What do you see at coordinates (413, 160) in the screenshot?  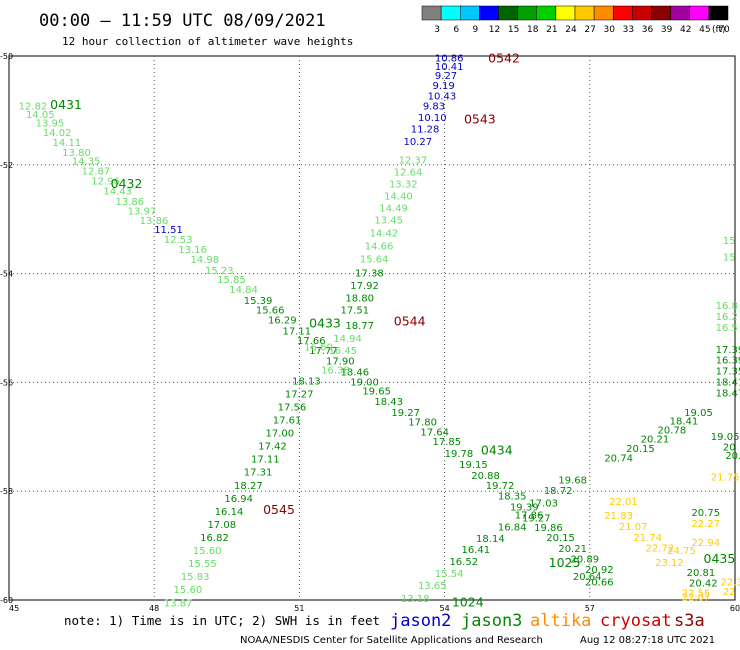 I see `wave-height-value: 12.37` at bounding box center [413, 160].